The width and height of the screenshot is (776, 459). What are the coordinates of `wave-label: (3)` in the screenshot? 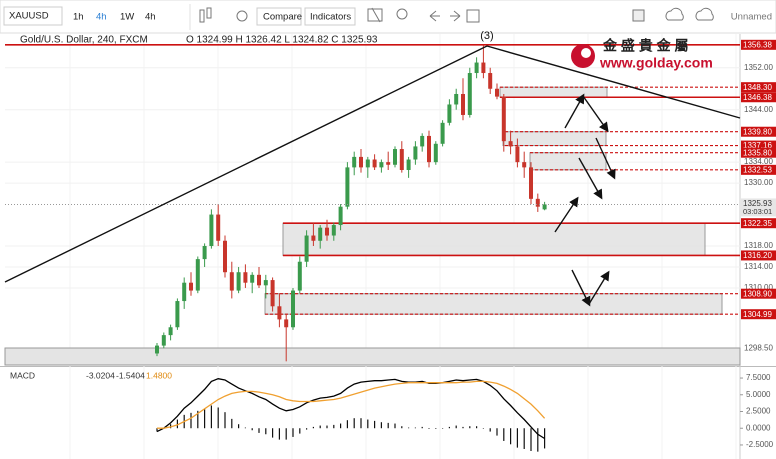 It's located at (486, 36).